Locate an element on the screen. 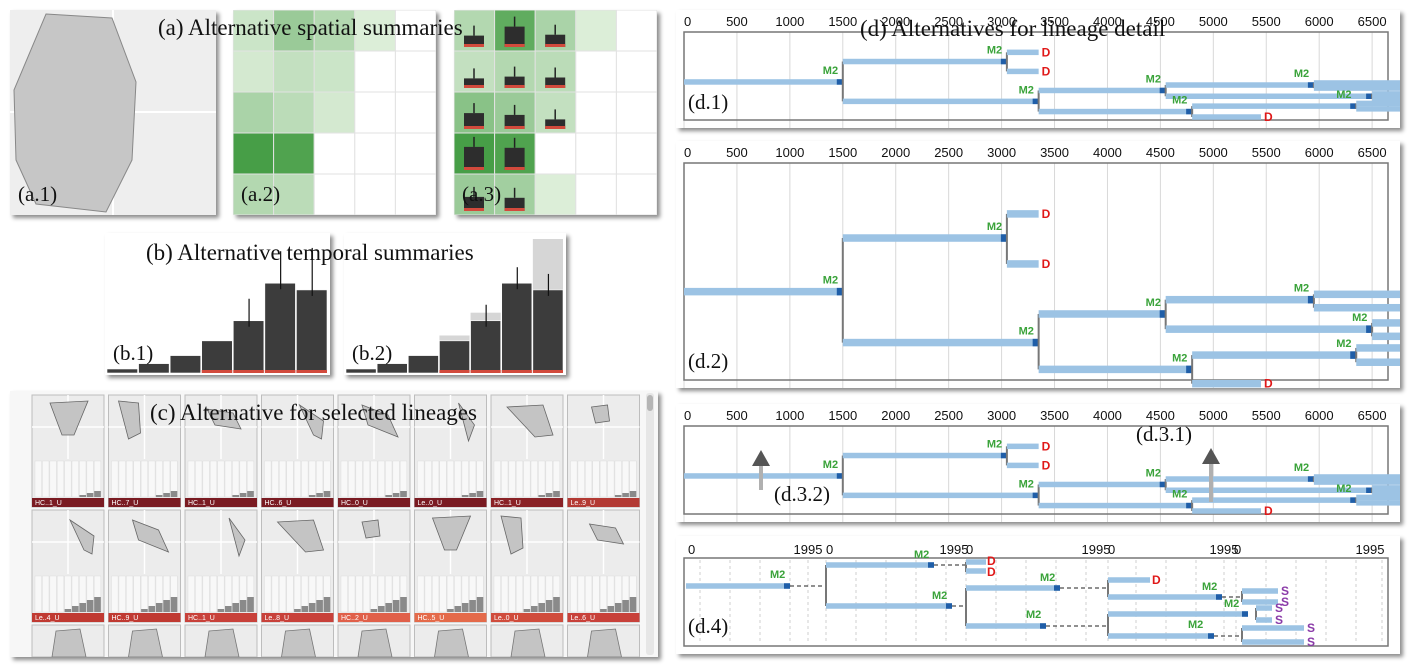  axis-tick-label: 4000 is located at coordinates (1107, 152).